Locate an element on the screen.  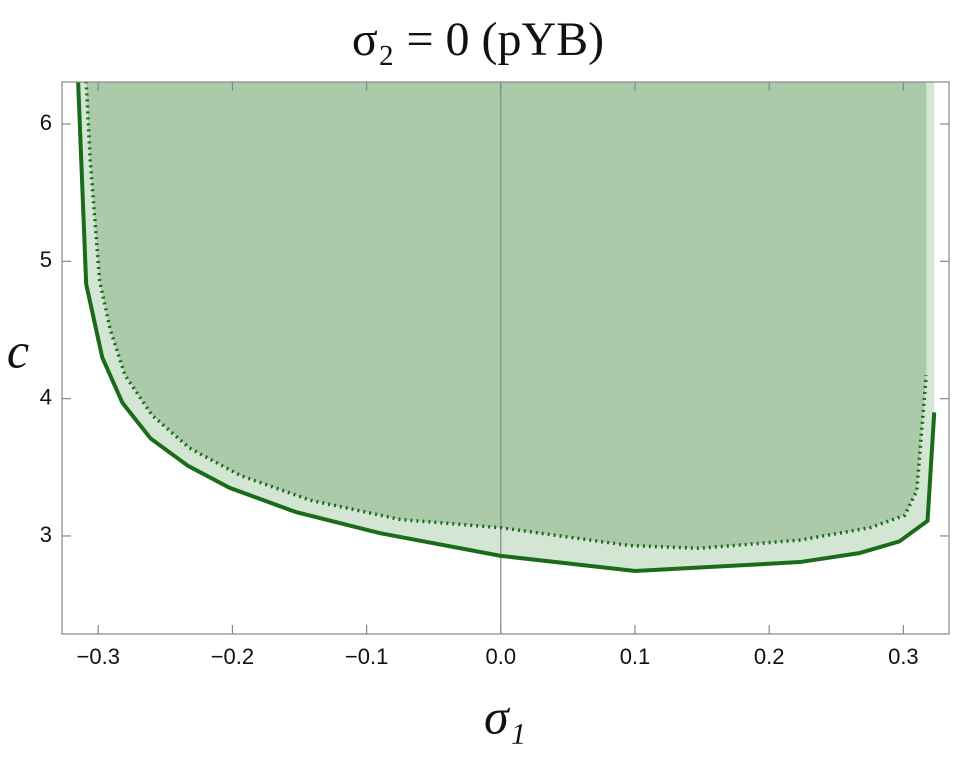
x-tick-label: −0.3 is located at coordinates (98, 656).